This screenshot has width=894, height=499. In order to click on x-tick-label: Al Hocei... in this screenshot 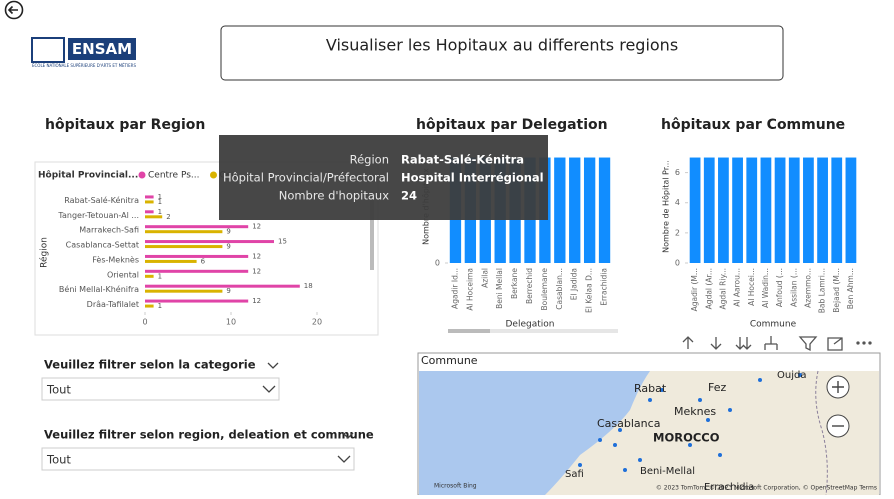, I will do `click(751, 287)`.